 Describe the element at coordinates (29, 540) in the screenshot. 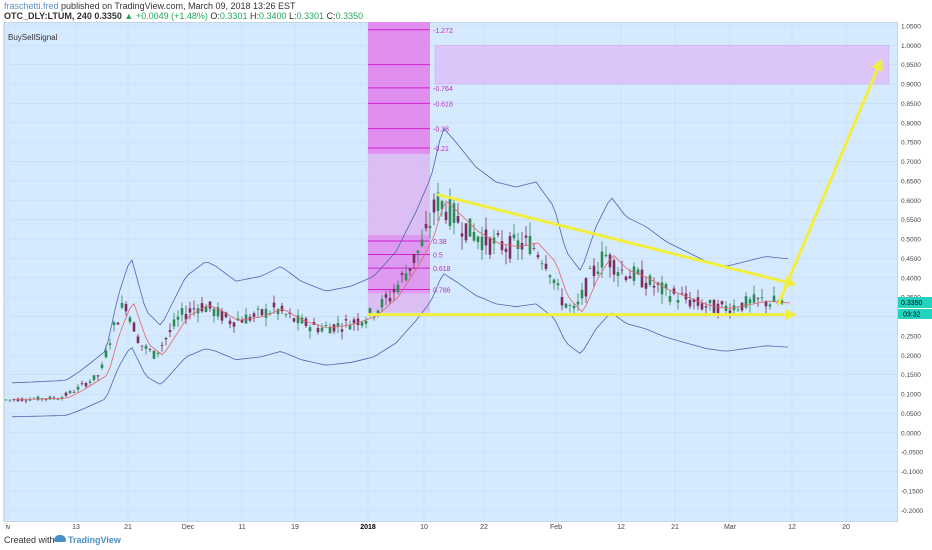

I see `created-with-text: Created with` at that location.